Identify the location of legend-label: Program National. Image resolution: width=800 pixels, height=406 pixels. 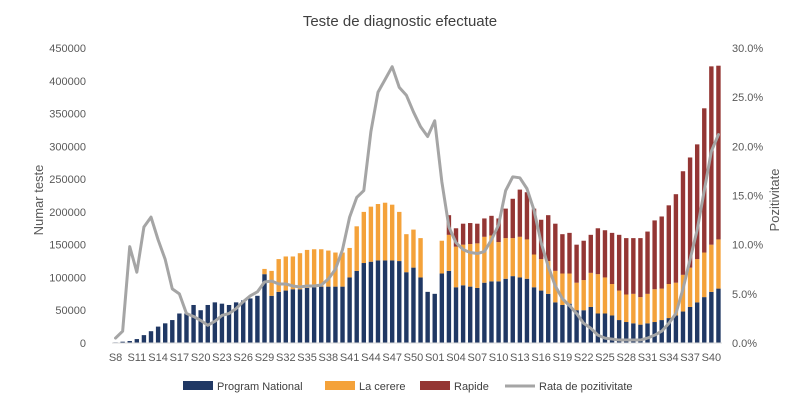
(260, 387).